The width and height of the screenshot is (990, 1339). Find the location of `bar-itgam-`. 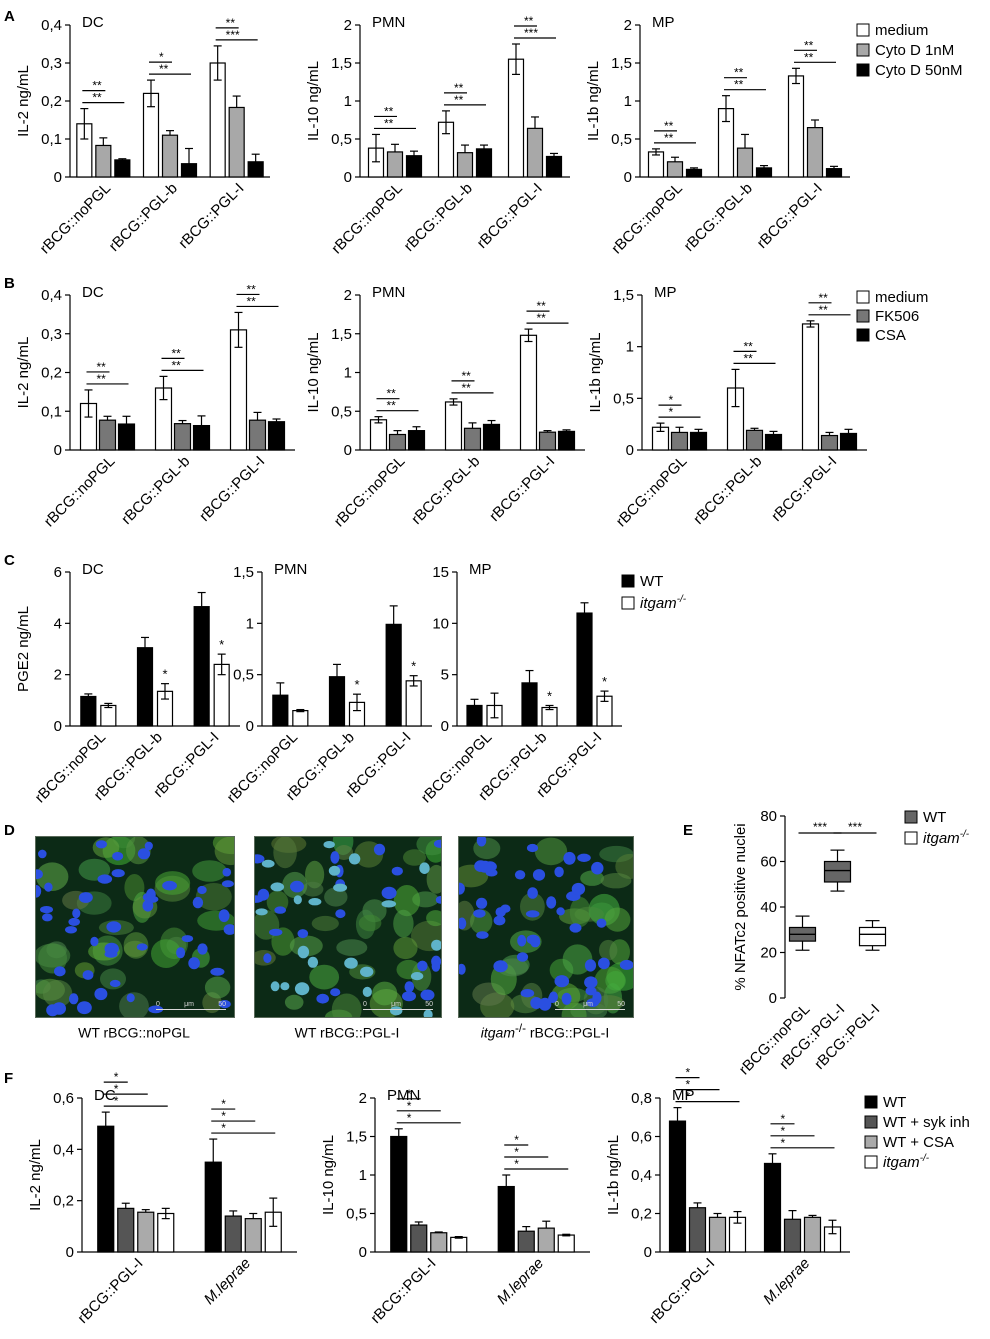

bar-itgam- is located at coordinates (566, 1243).